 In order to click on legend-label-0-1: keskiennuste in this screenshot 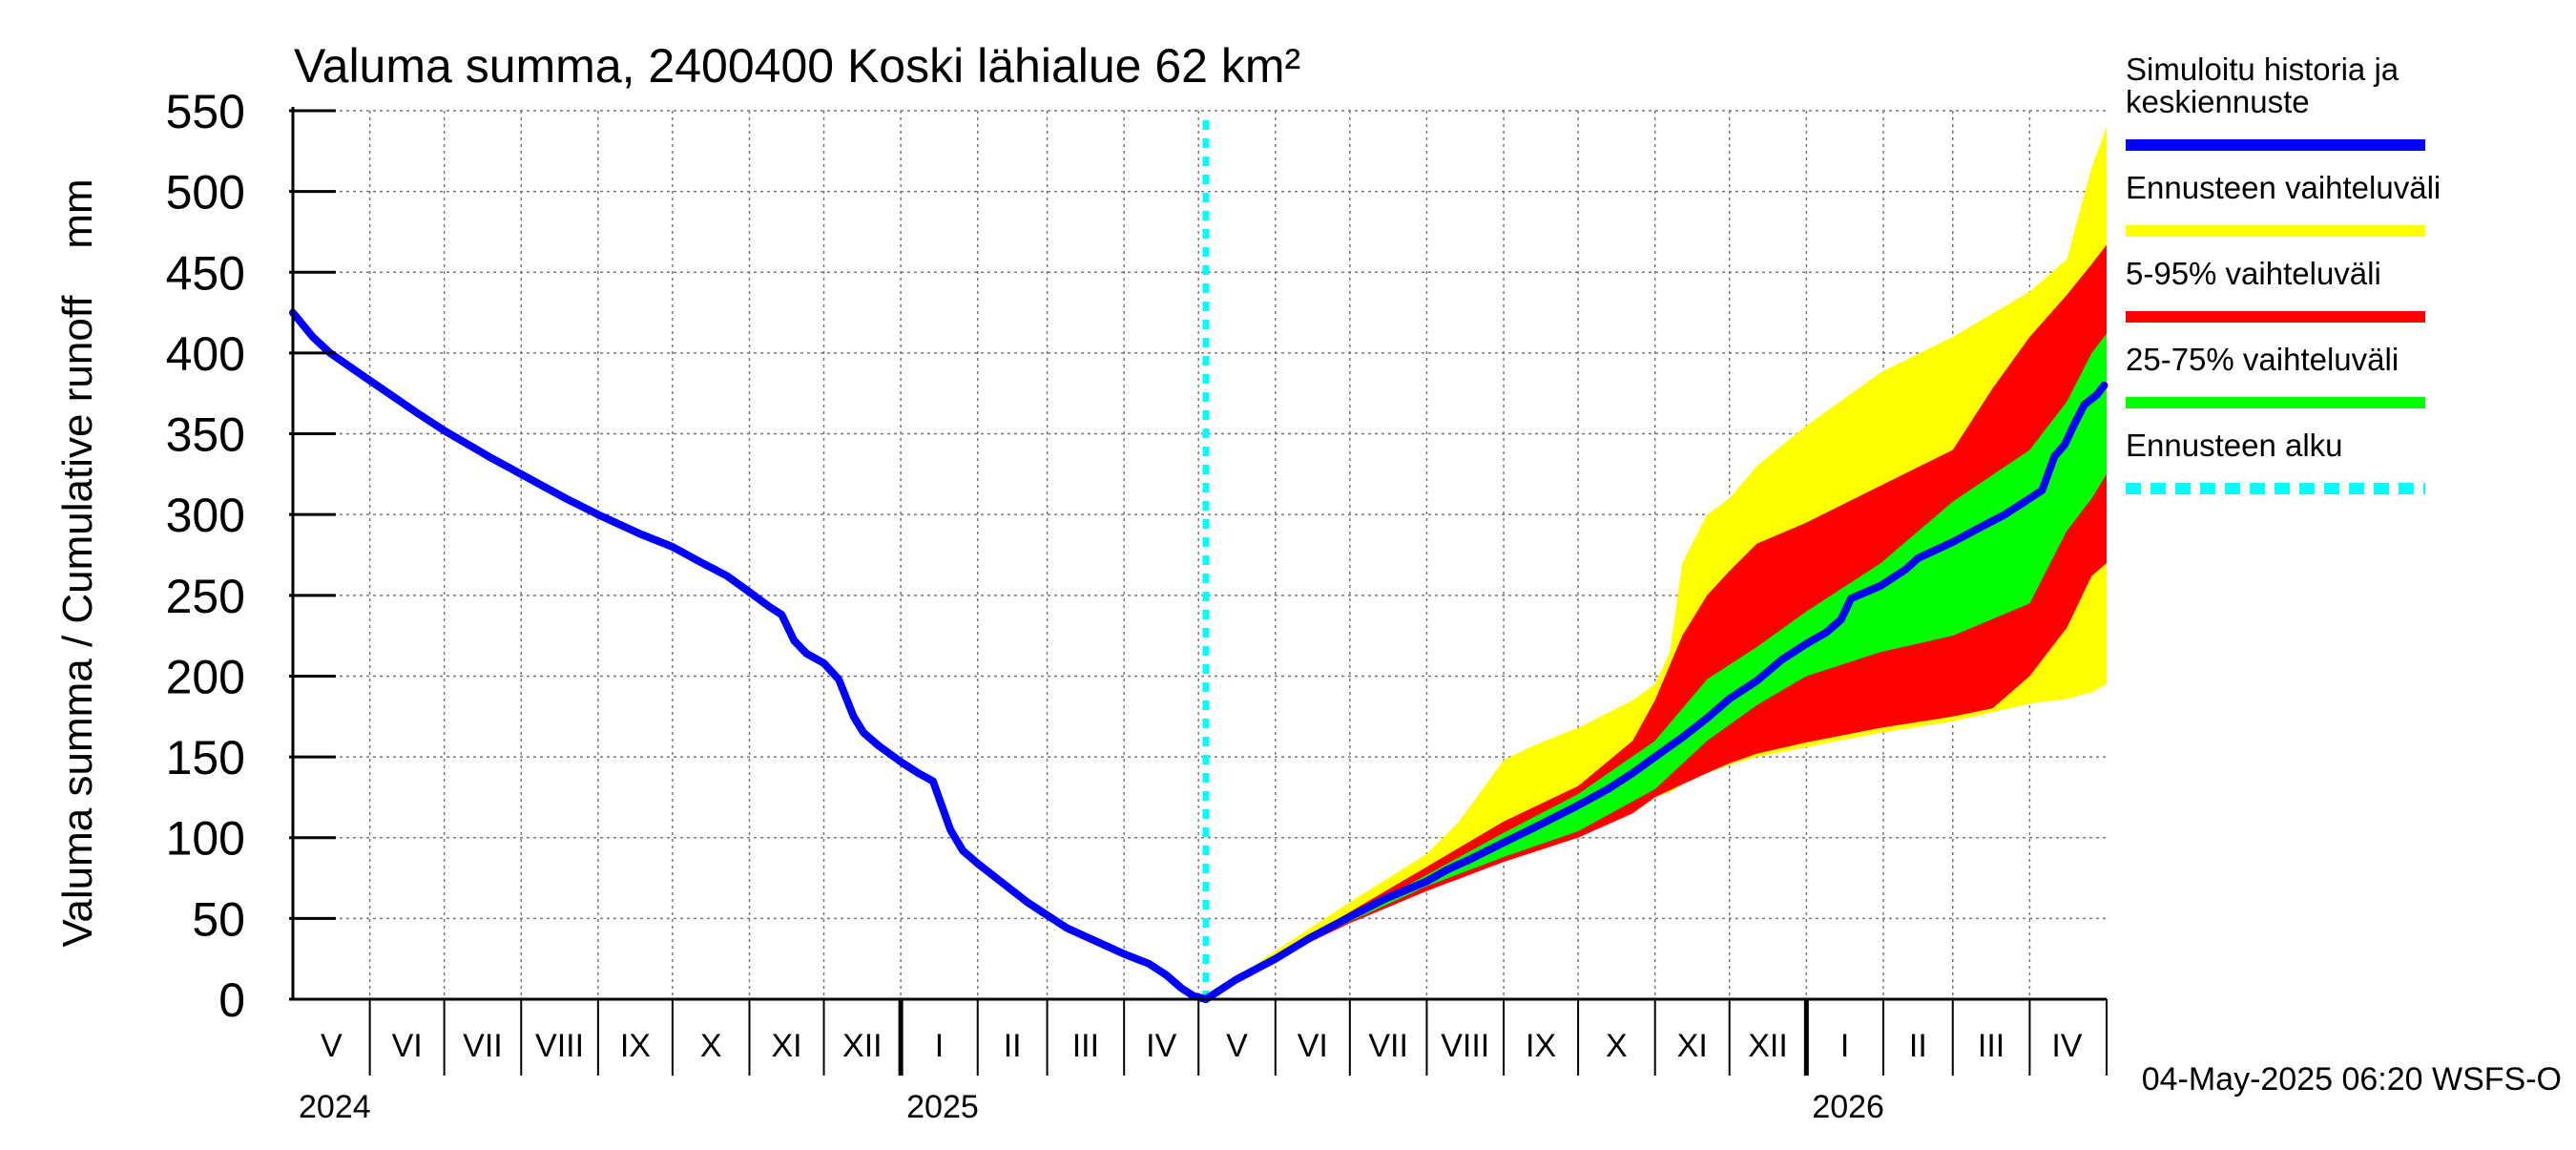, I will do `click(2218, 101)`.